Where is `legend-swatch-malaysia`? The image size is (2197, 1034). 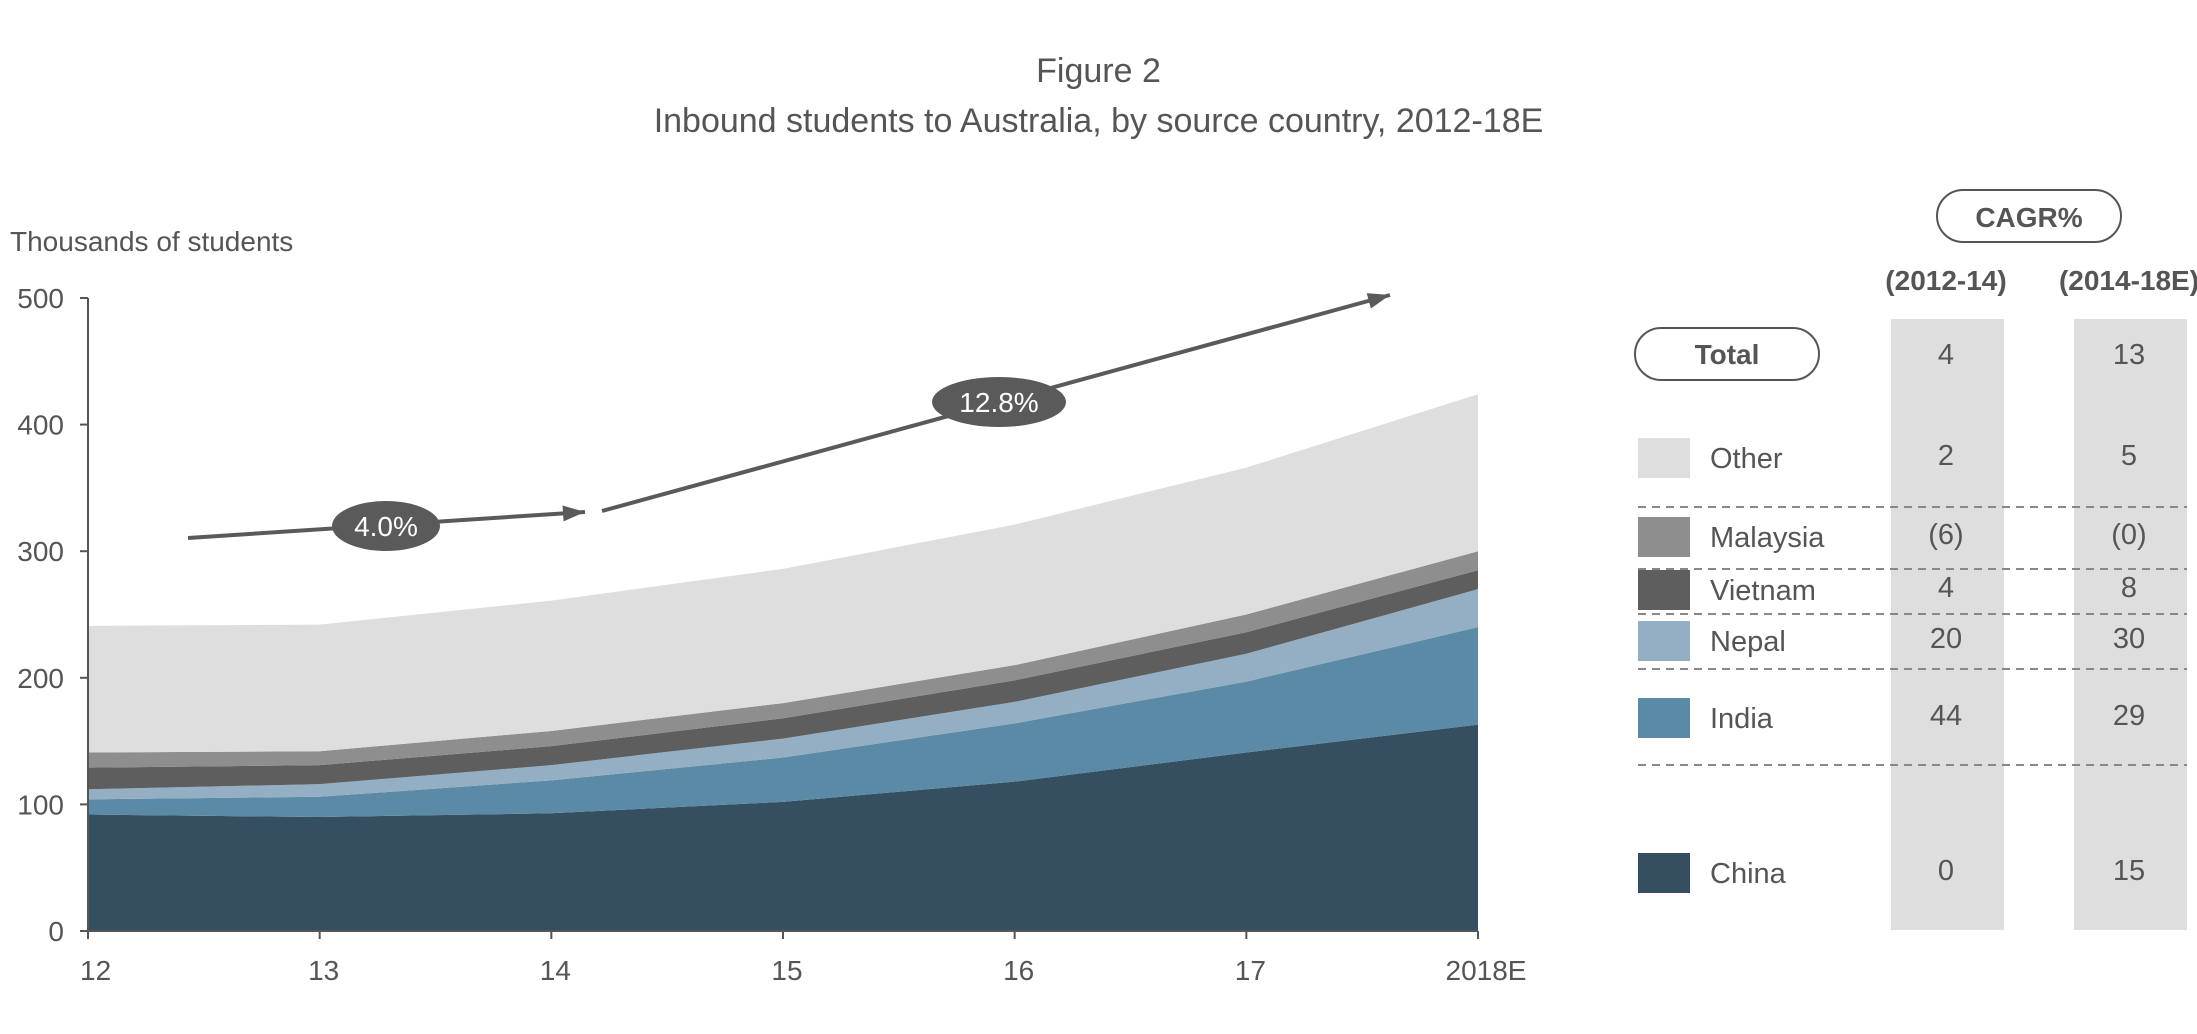 legend-swatch-malaysia is located at coordinates (1664, 537).